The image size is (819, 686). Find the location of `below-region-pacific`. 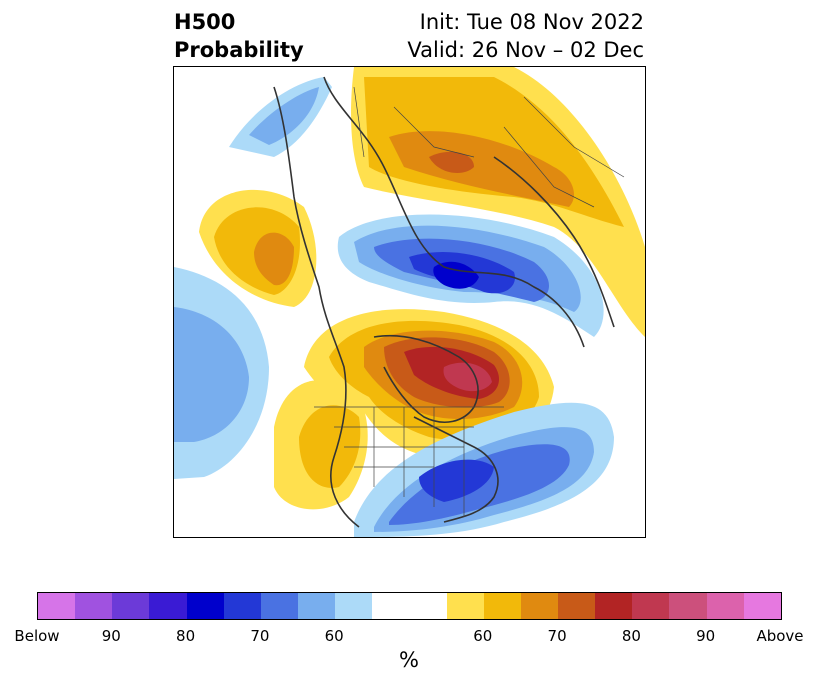

below-region-pacific is located at coordinates (221, 373).